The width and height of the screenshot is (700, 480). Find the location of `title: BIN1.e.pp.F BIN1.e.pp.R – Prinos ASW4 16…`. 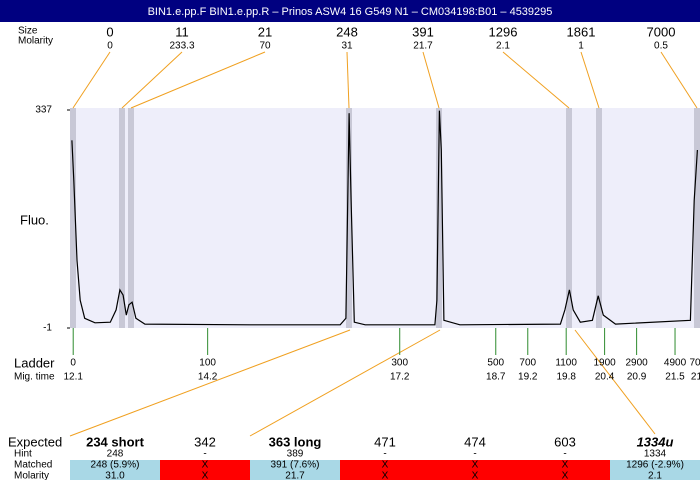

title: BIN1.e.pp.F BIN1.e.pp.R – Prinos ASW4 16… is located at coordinates (350, 12).